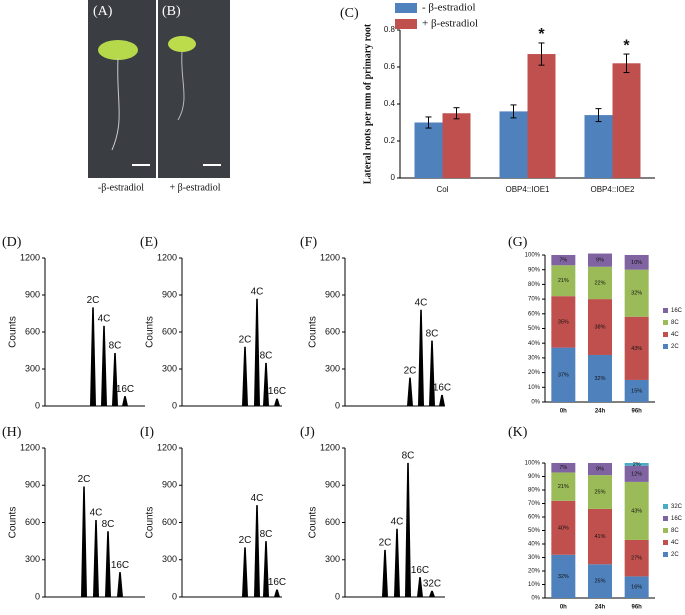 The height and width of the screenshot is (615, 685). I want to click on photo, so click(194, 89).